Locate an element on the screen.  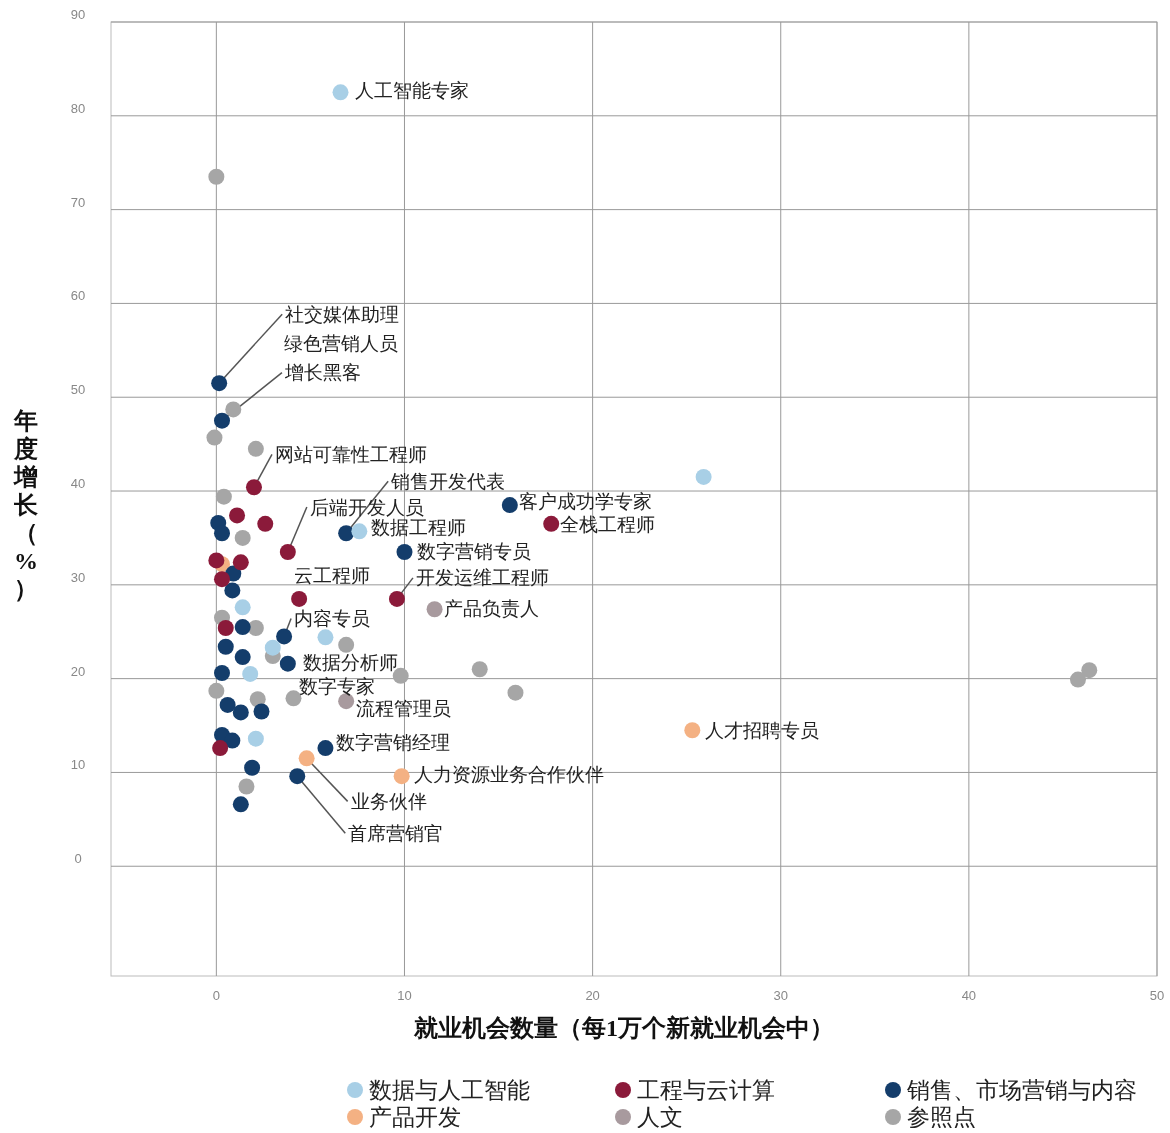
annotation: 业务伙伴 is located at coordinates (388, 801).